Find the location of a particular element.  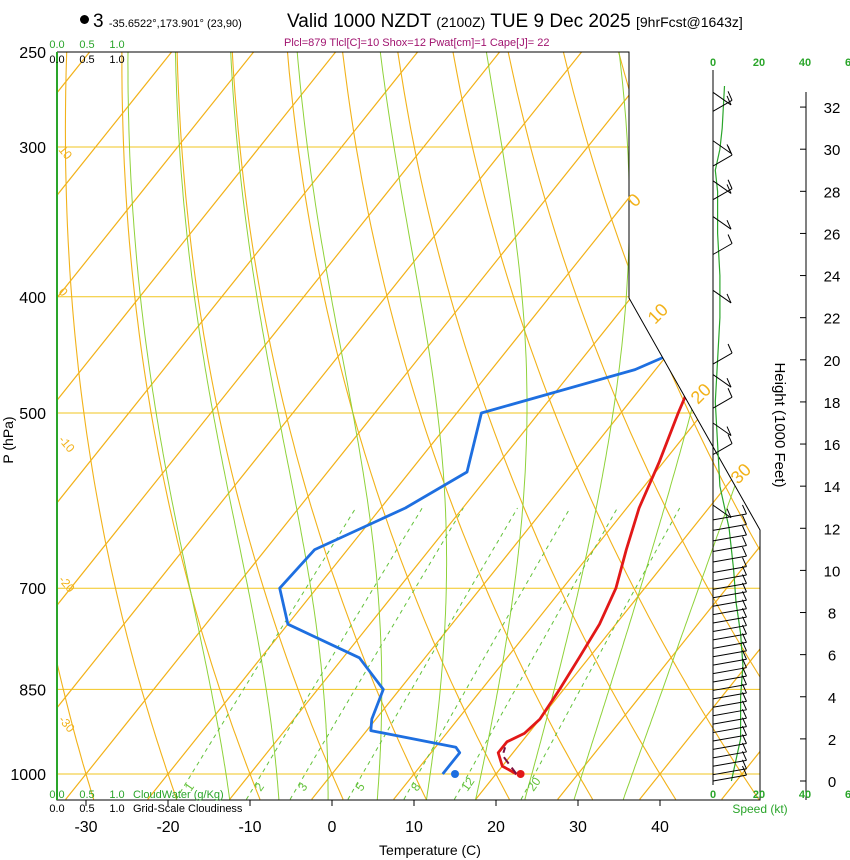

wind-speed-bottom-tick: 40 is located at coordinates (805, 795).